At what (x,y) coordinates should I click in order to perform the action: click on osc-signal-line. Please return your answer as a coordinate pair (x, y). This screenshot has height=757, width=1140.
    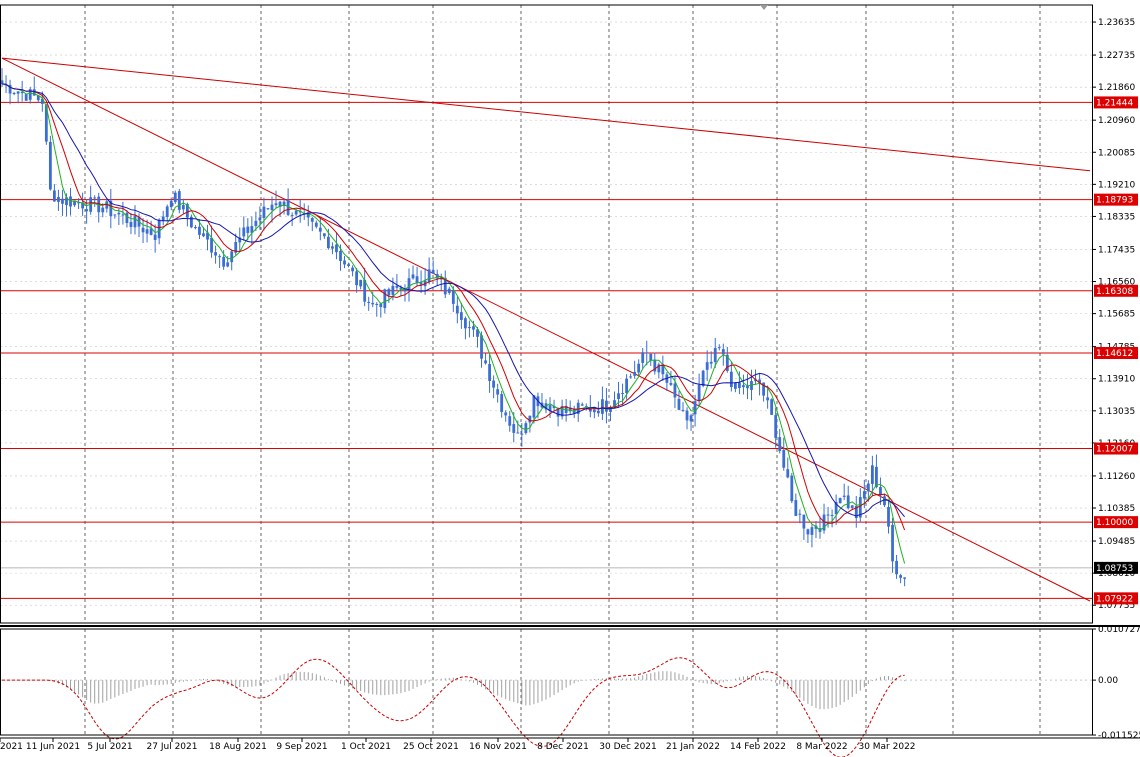
    Looking at the image, I should click on (453, 707).